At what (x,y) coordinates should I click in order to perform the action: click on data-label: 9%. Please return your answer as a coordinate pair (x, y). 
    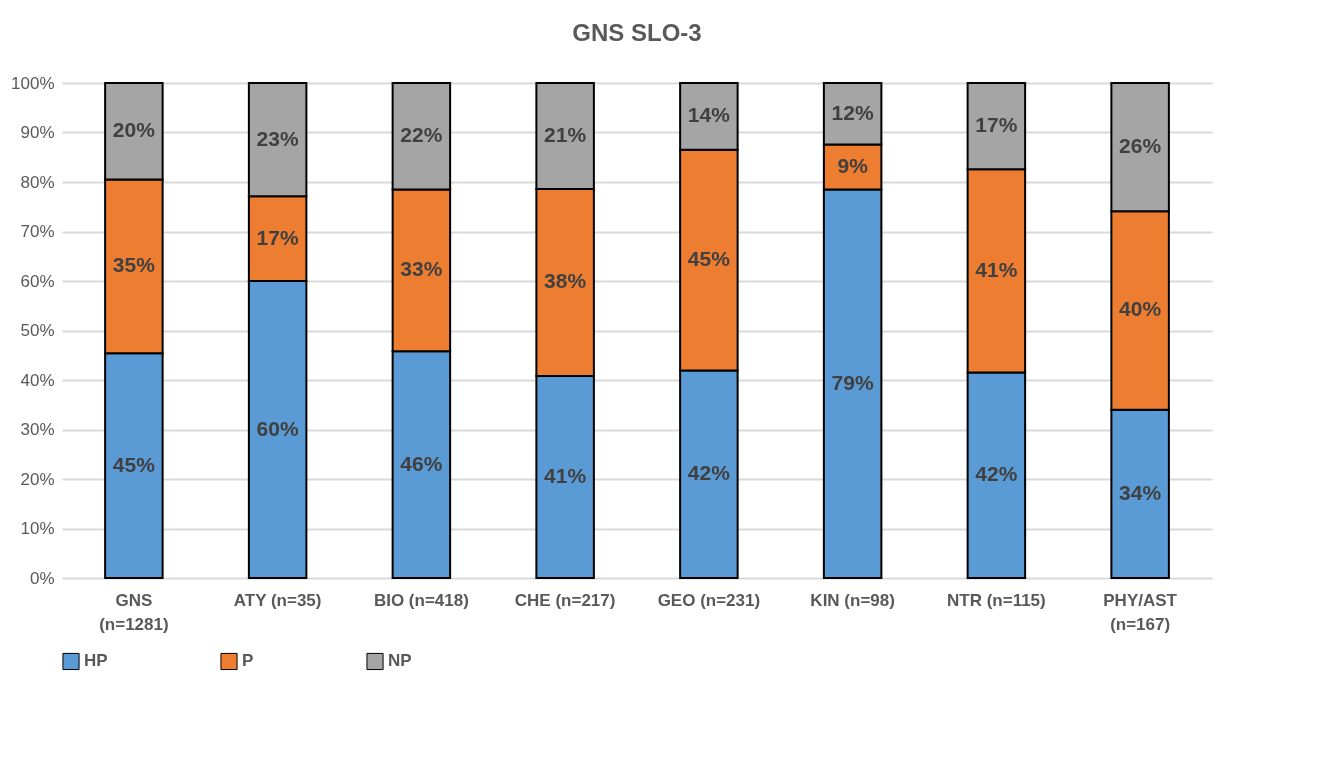
    Looking at the image, I should click on (853, 165).